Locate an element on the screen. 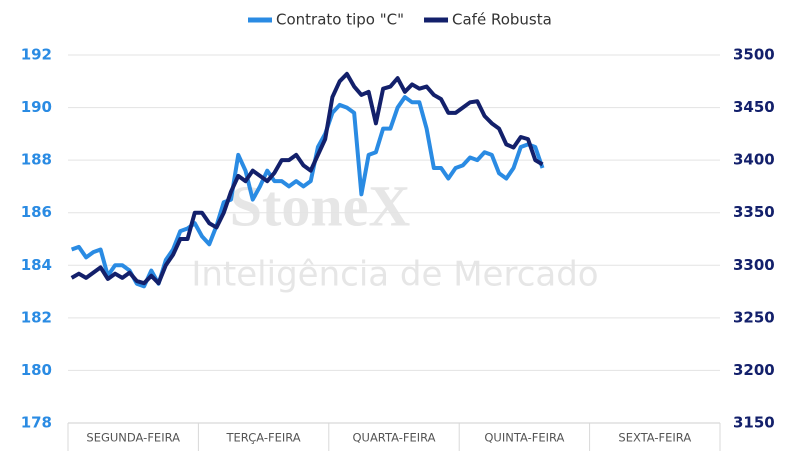  y2-tick-label: 3250 is located at coordinates (754, 317).